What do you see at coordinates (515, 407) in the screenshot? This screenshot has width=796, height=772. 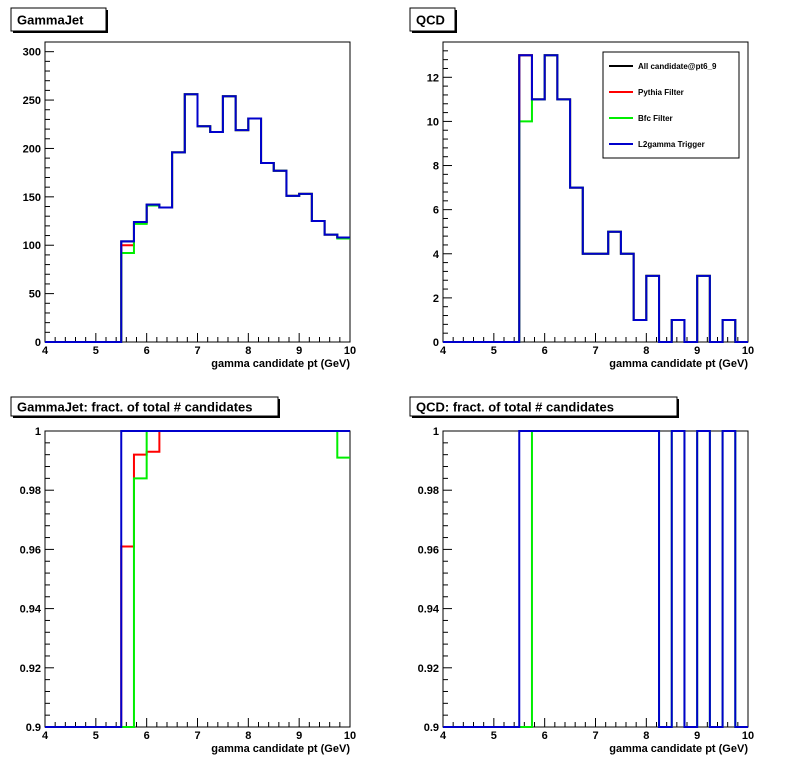 I see `chart-title: QCD: fract. of total # candidates` at bounding box center [515, 407].